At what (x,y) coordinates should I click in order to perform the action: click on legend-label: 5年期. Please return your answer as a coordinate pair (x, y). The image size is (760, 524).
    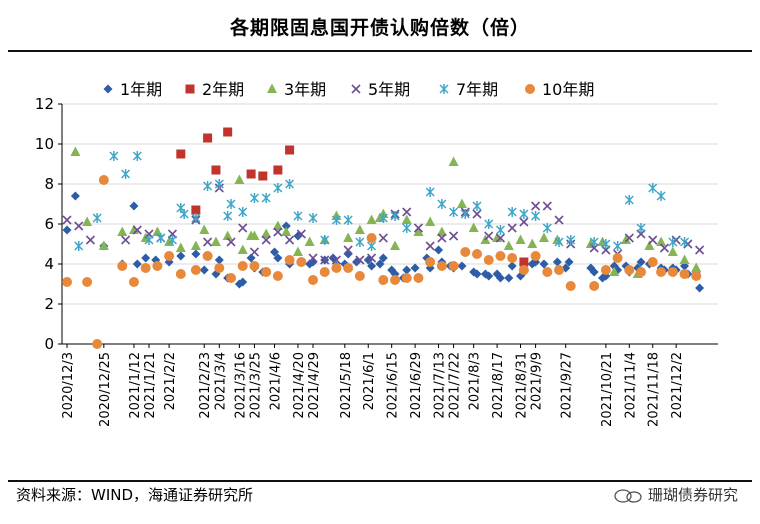
    Looking at the image, I should click on (389, 89).